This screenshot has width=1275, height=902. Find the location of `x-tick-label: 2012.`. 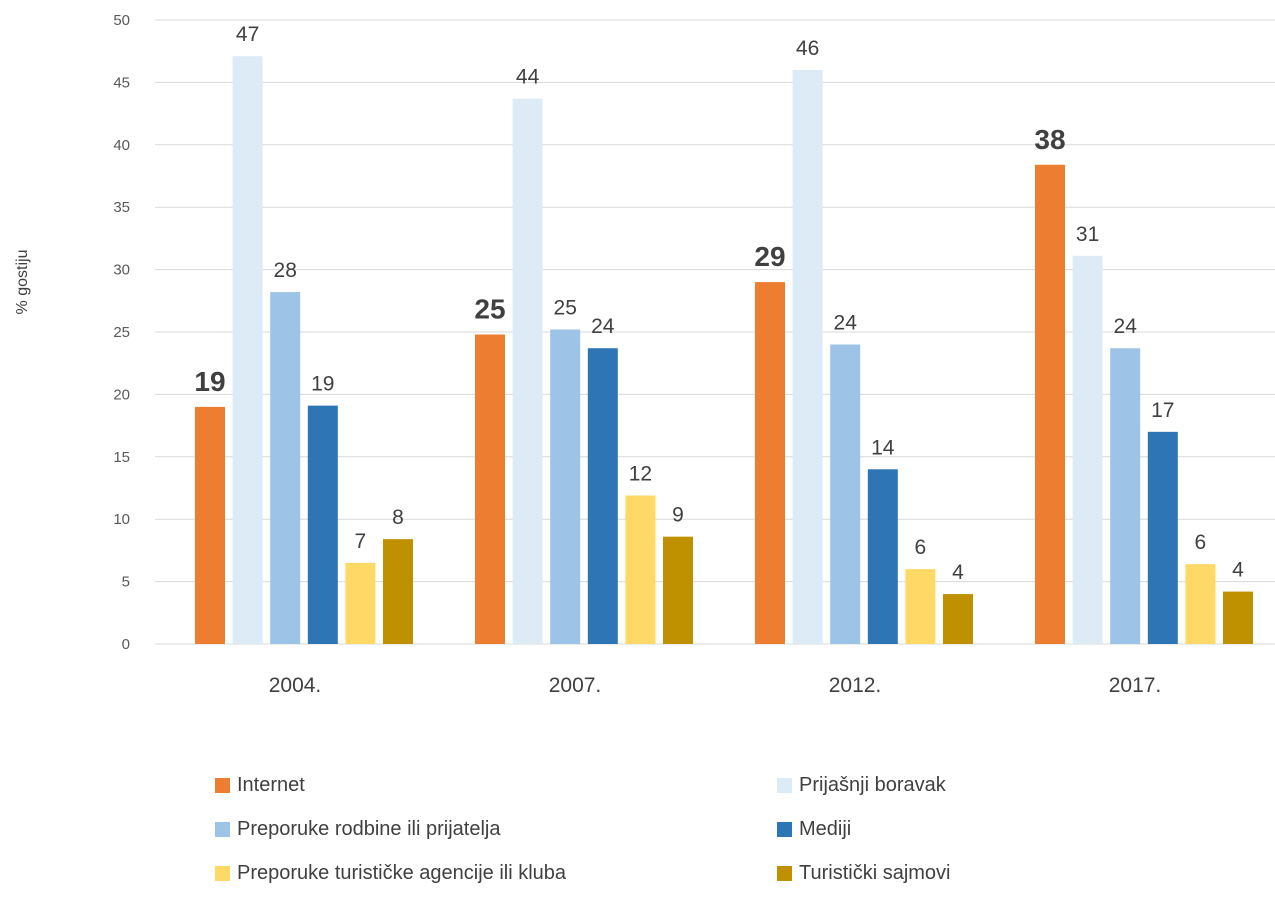

x-tick-label: 2012. is located at coordinates (855, 685).